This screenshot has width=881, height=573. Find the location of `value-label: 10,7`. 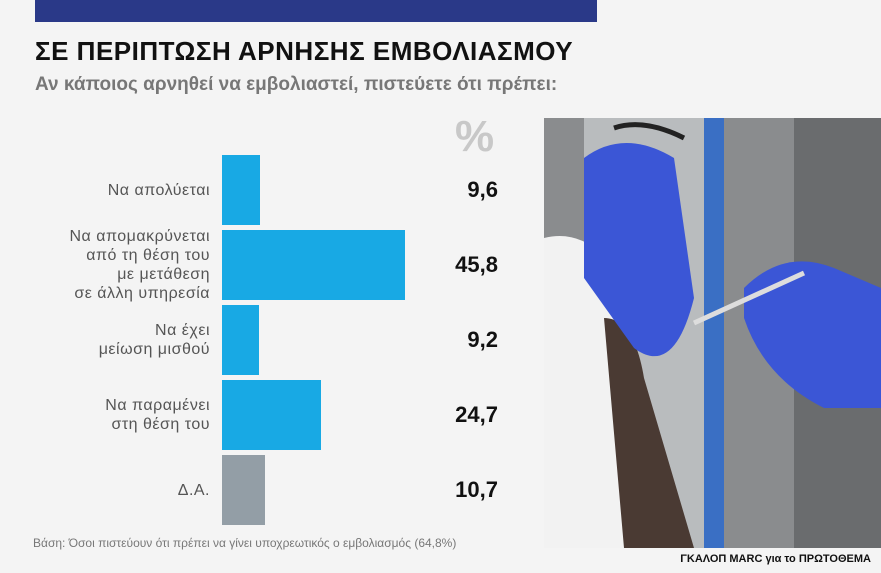

value-label: 10,7 is located at coordinates (476, 489).